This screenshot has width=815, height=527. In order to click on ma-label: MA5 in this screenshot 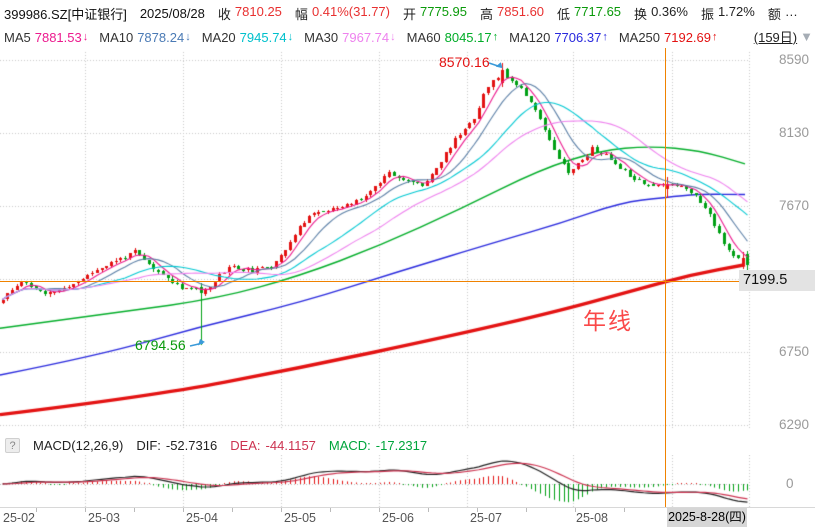, I will do `click(17, 37)`.